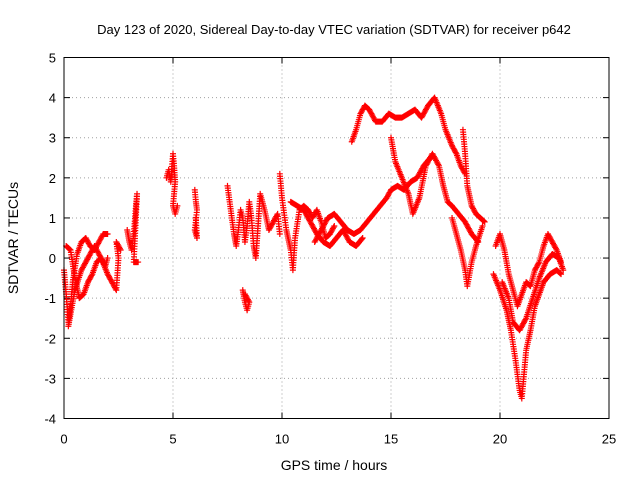  What do you see at coordinates (50, 419) in the screenshot?
I see `y-tick-label: -4` at bounding box center [50, 419].